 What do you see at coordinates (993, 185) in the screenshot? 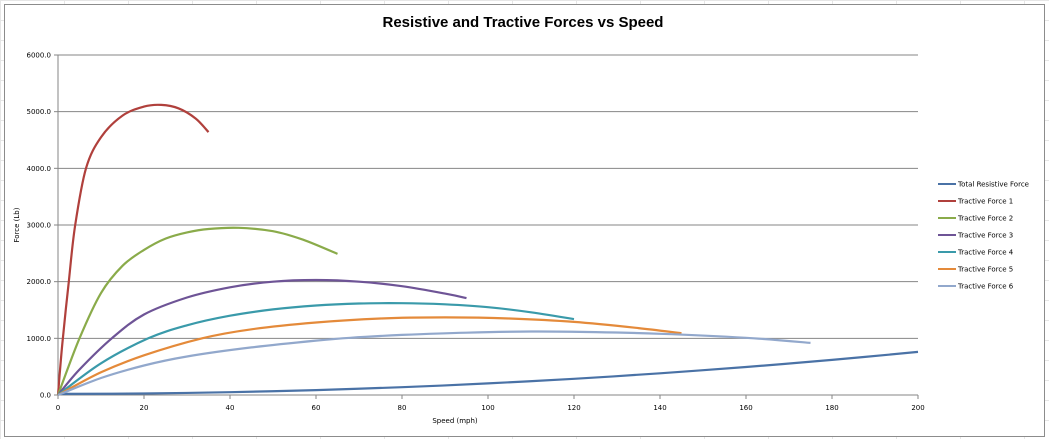
I see `legend-label: Total Resistive Force` at bounding box center [993, 185].